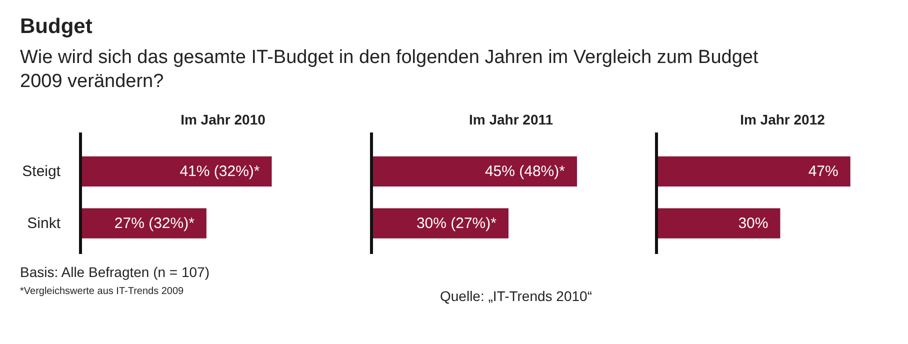 This screenshot has height=344, width=908. What do you see at coordinates (102, 292) in the screenshot?
I see `text: *Vergleichswerte aus IT-Trends 2009` at bounding box center [102, 292].